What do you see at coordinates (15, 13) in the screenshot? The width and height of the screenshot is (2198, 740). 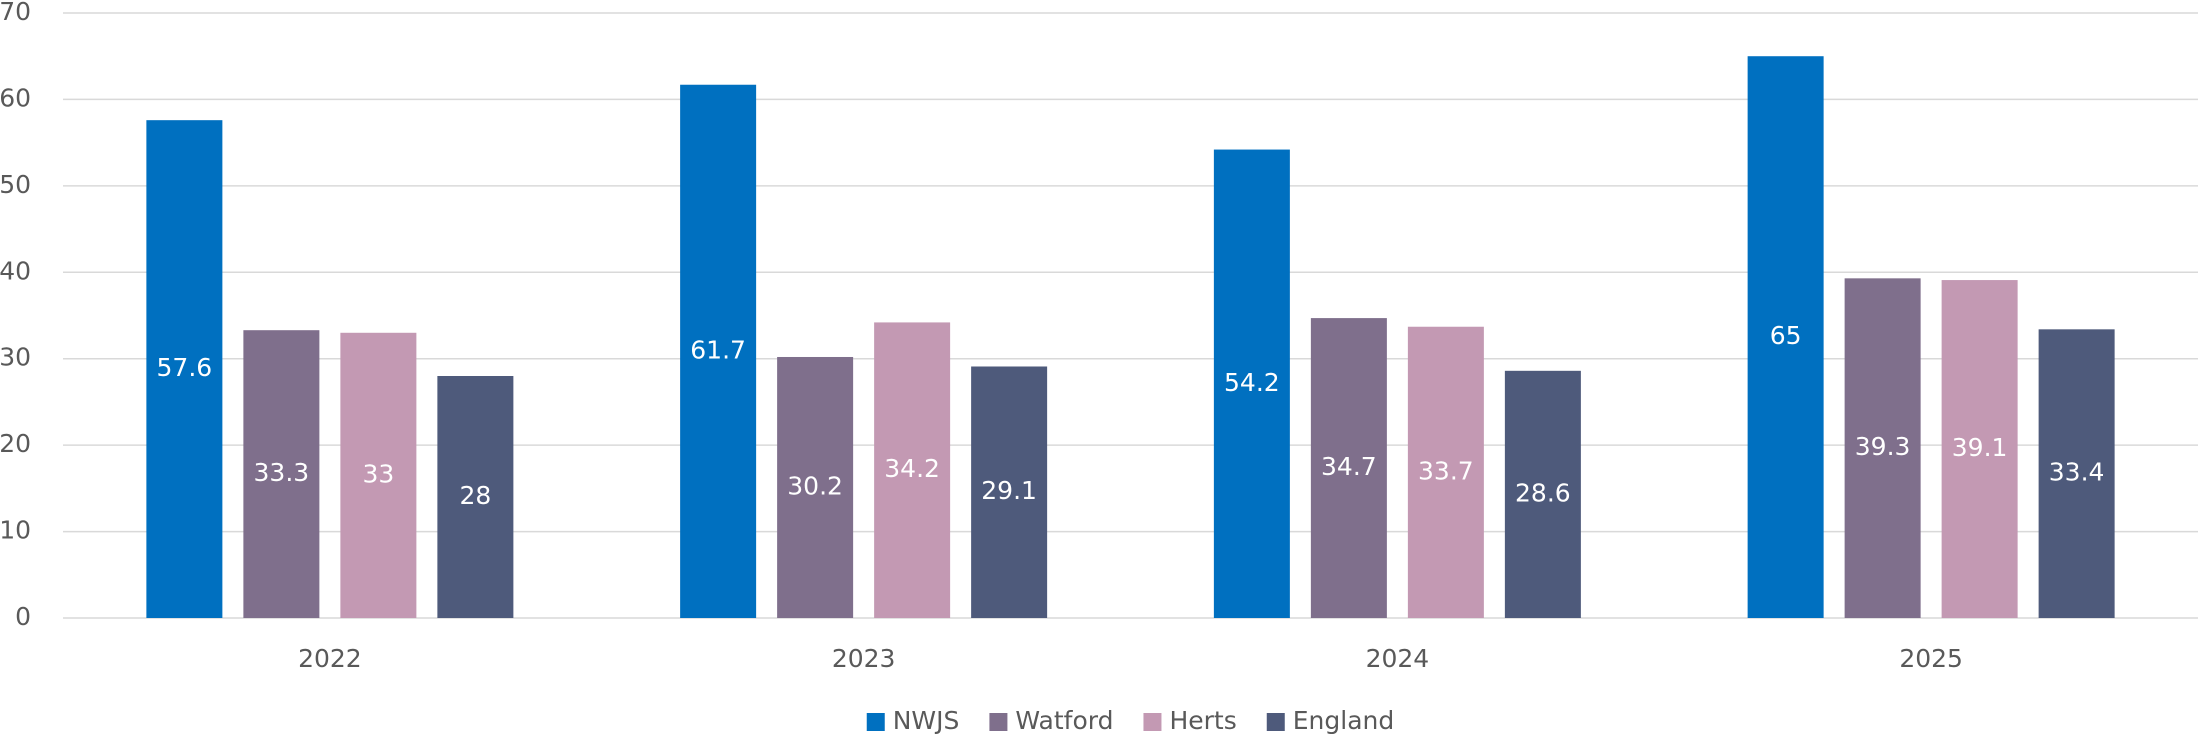 I see `y-tick-label: 70` at bounding box center [15, 13].